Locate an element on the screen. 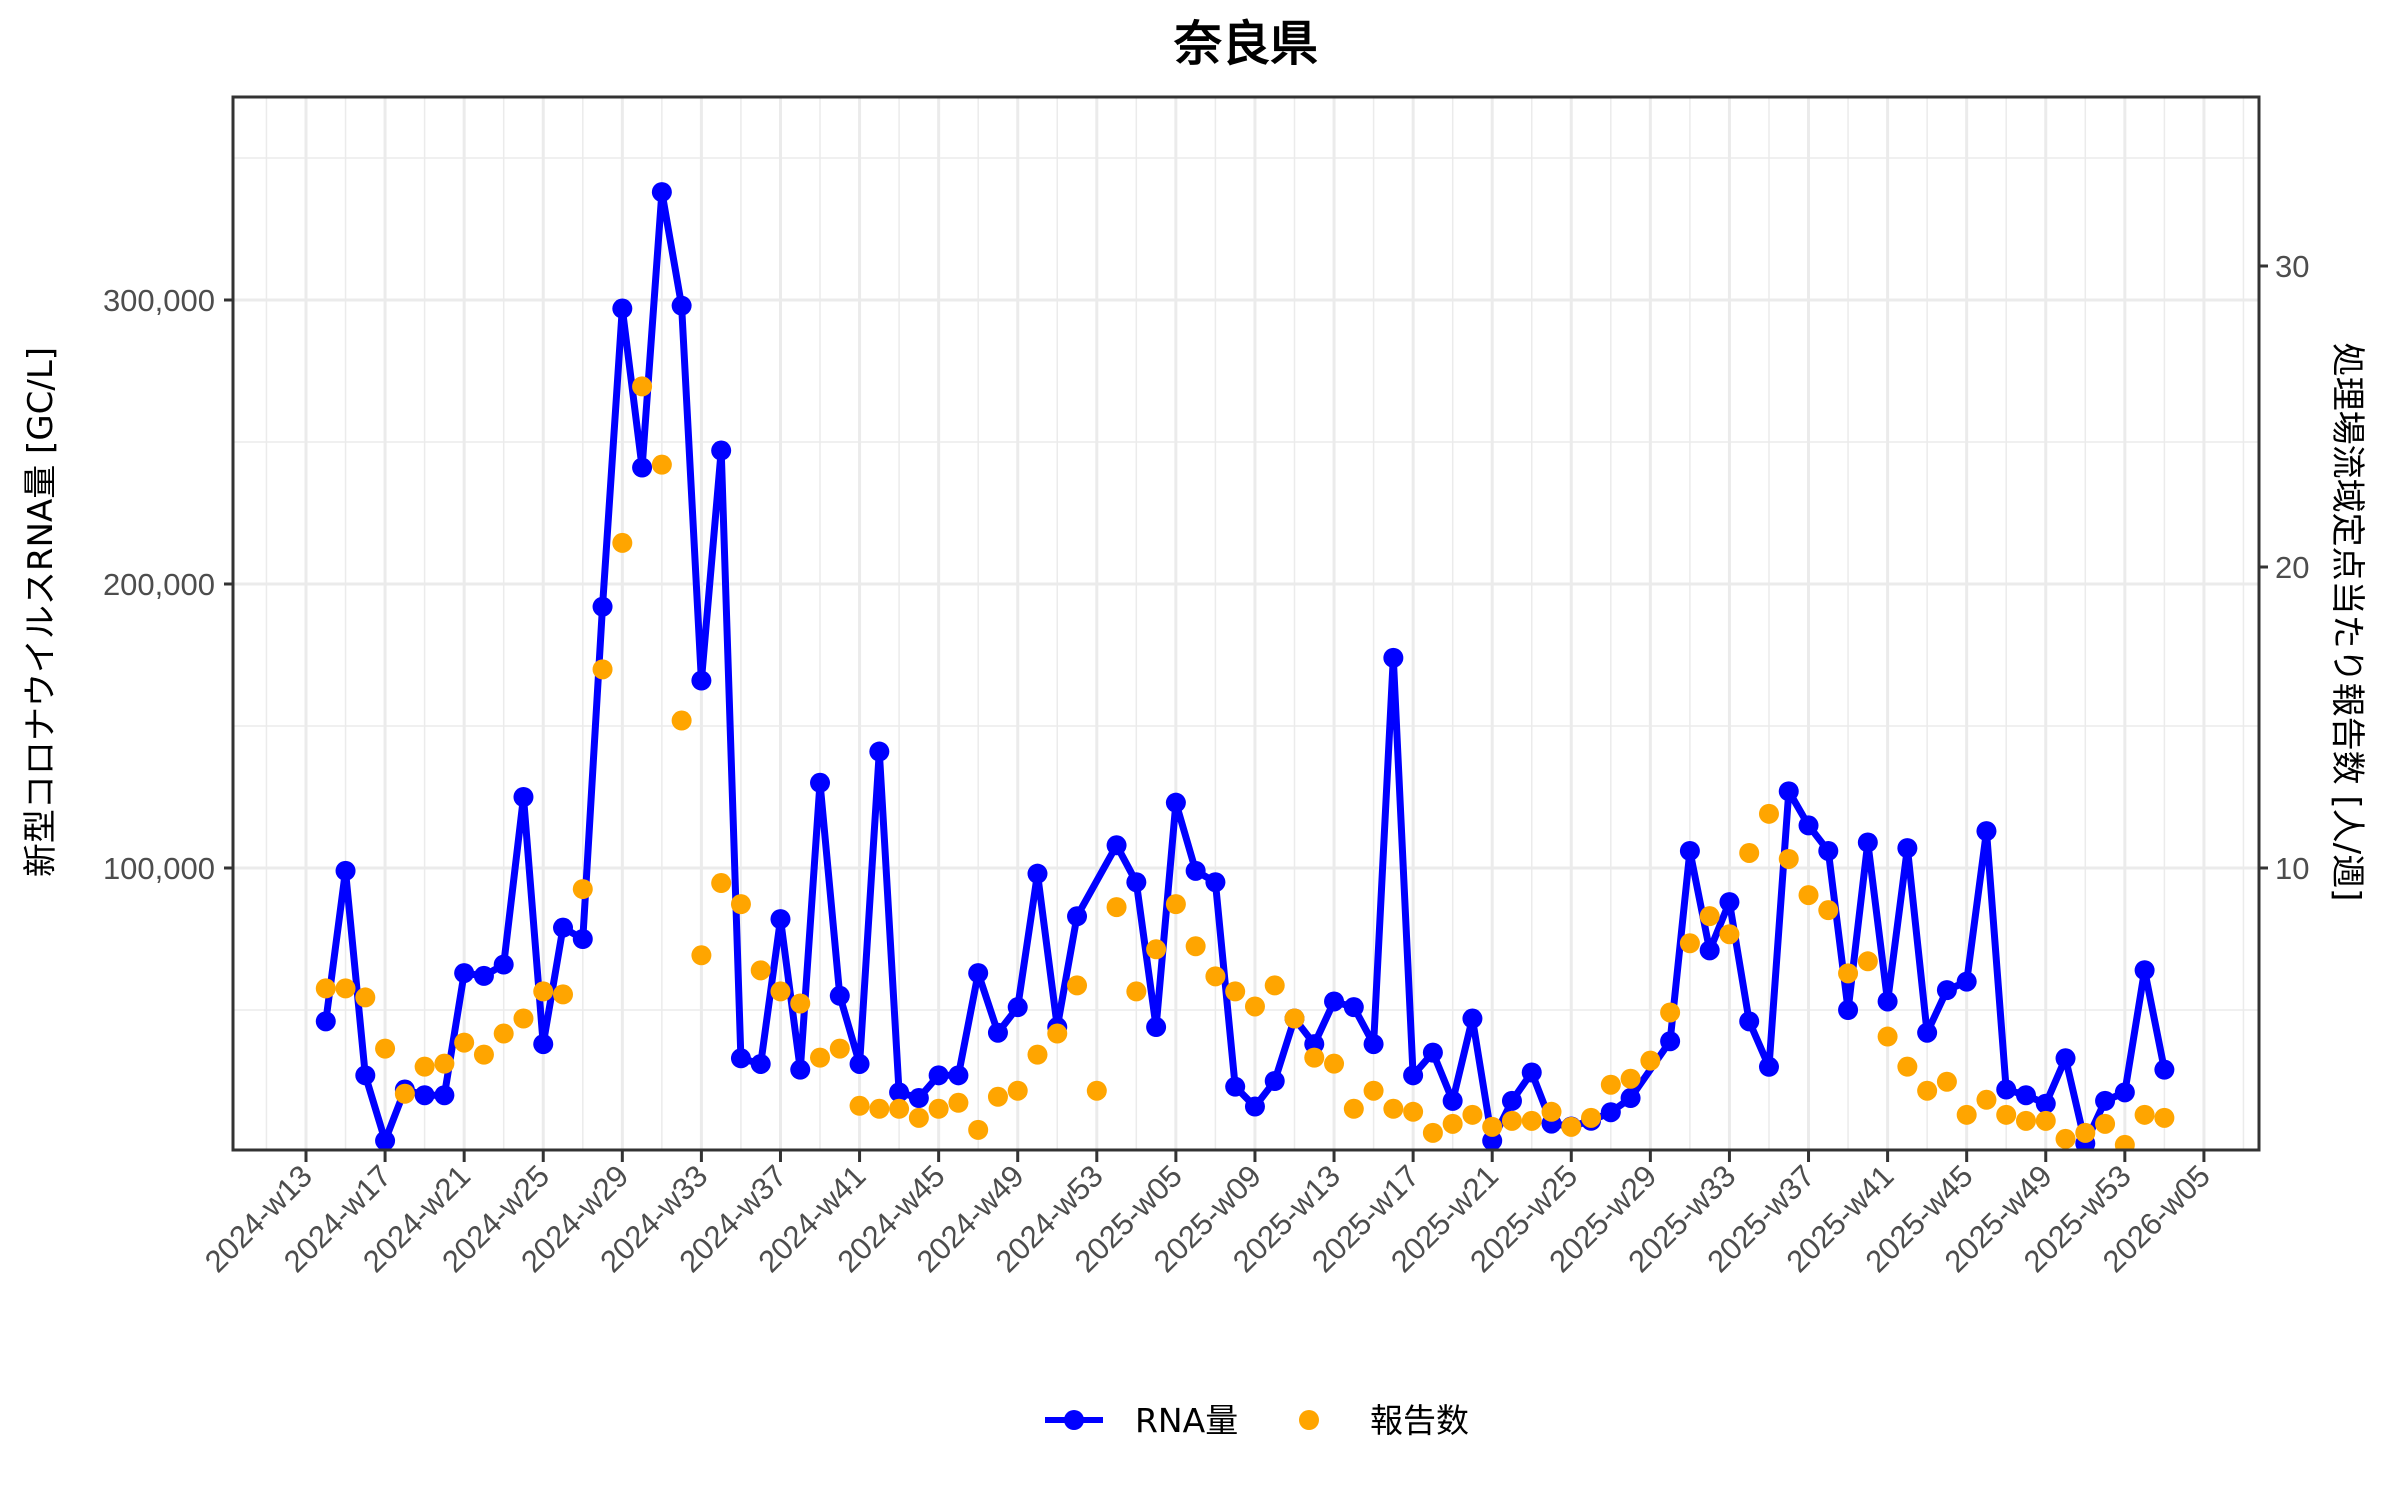 This screenshot has height=1500, width=2400. legend-label-reports: 報告数 is located at coordinates (1419, 1420).